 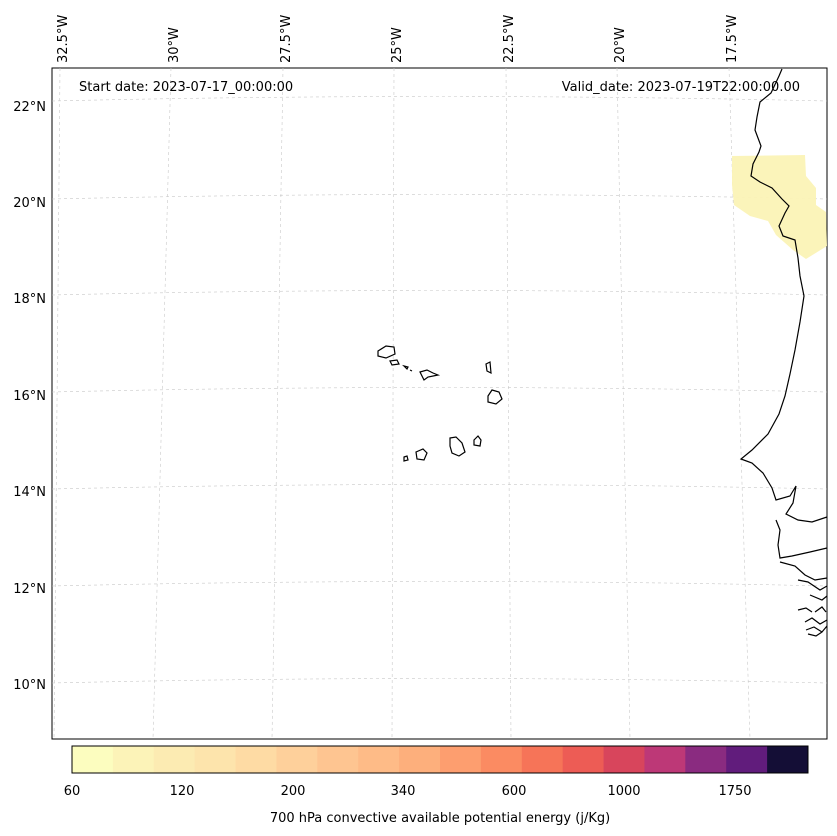 I want to click on lat-label: 14°N, so click(x=29, y=492).